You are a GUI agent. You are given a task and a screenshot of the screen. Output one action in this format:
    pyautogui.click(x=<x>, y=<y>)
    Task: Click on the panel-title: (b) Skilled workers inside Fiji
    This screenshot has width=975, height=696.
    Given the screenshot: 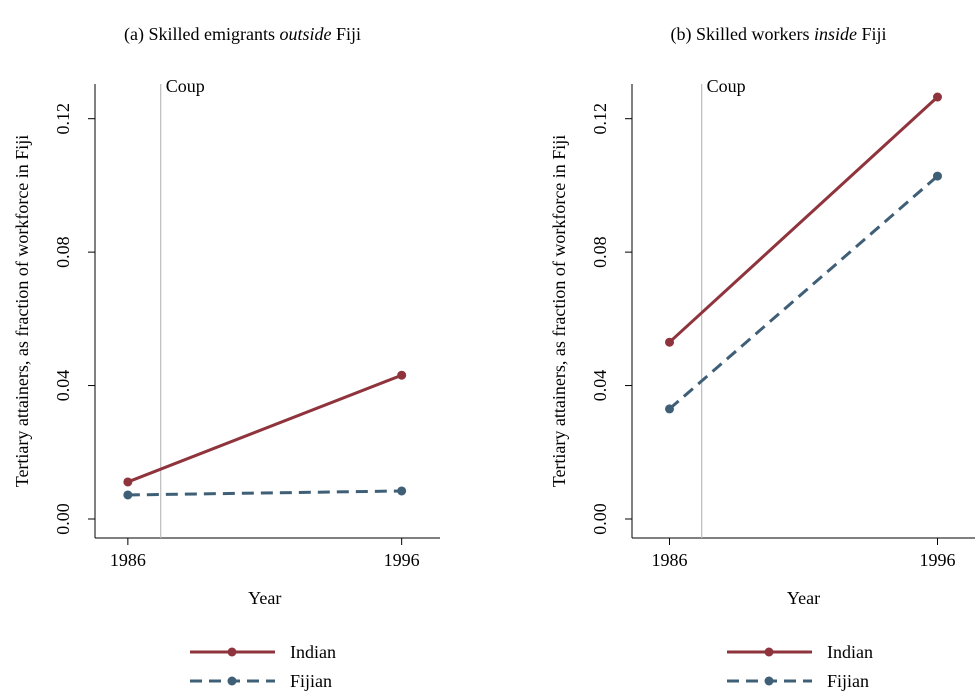 What is the action you would take?
    pyautogui.click(x=779, y=34)
    